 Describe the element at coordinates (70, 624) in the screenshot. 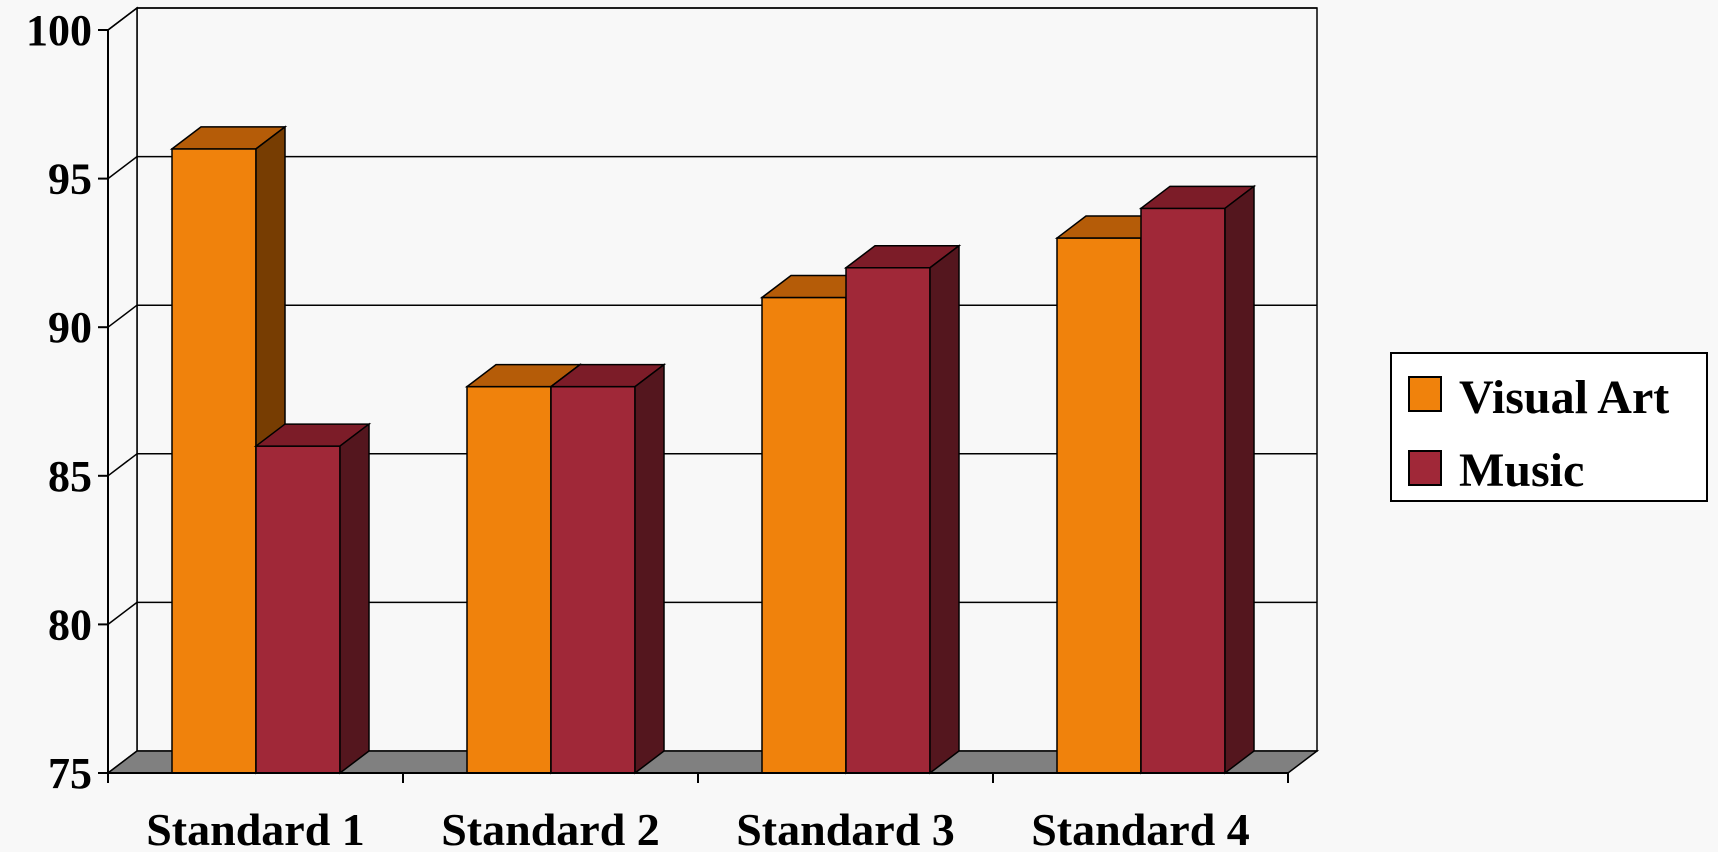

I see `y-tick-label-80: 80` at that location.